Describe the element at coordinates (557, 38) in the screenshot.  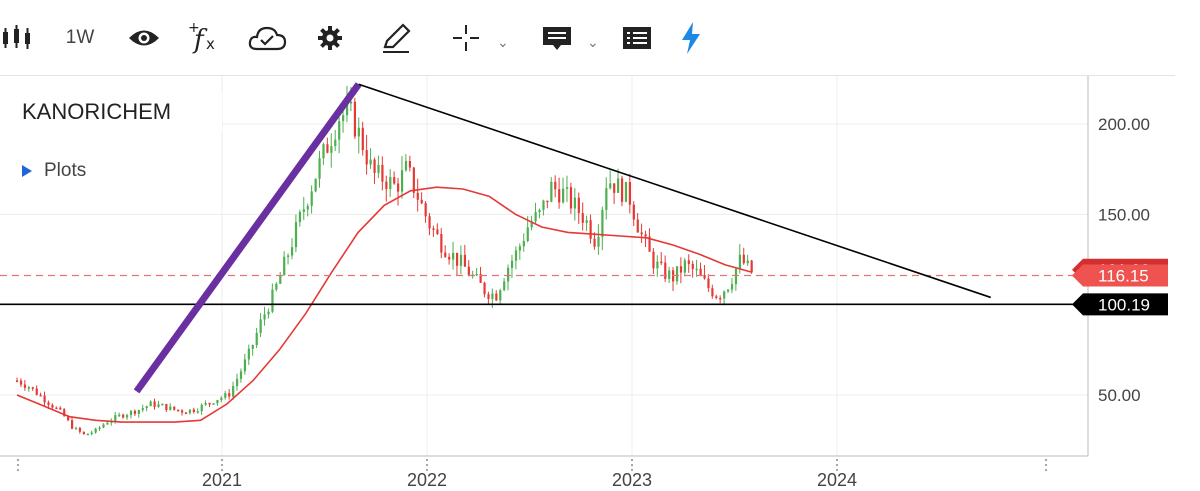
I see `comment-icon` at that location.